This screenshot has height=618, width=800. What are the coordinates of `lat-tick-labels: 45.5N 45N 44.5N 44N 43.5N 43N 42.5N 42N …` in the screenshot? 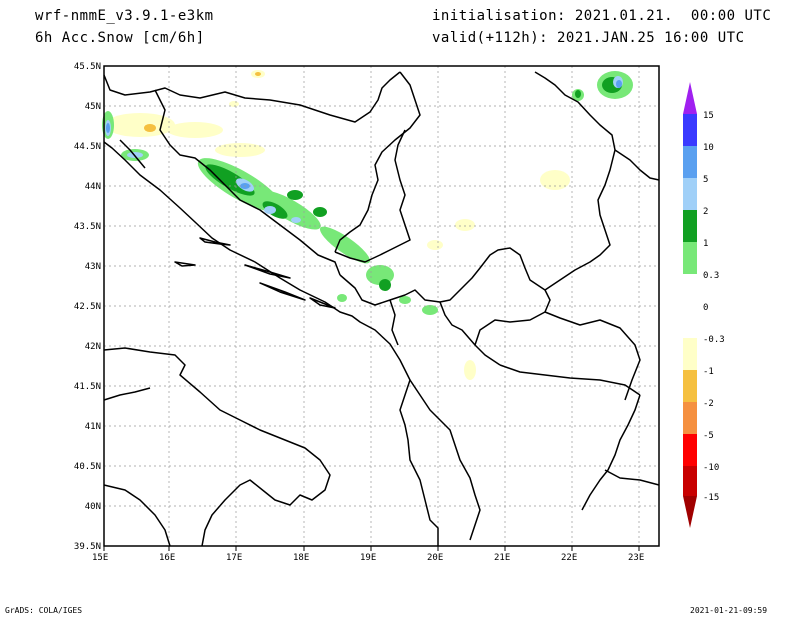 It's located at (87, 307).